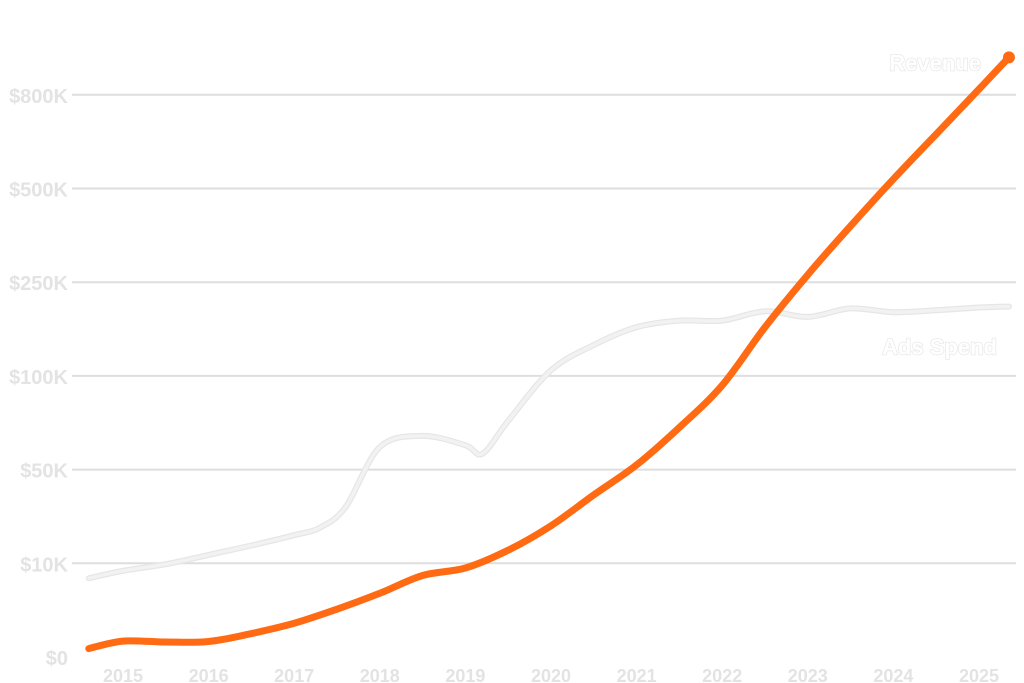 This screenshot has width=1024, height=683. I want to click on x-tick-label: 2017, so click(294, 674).